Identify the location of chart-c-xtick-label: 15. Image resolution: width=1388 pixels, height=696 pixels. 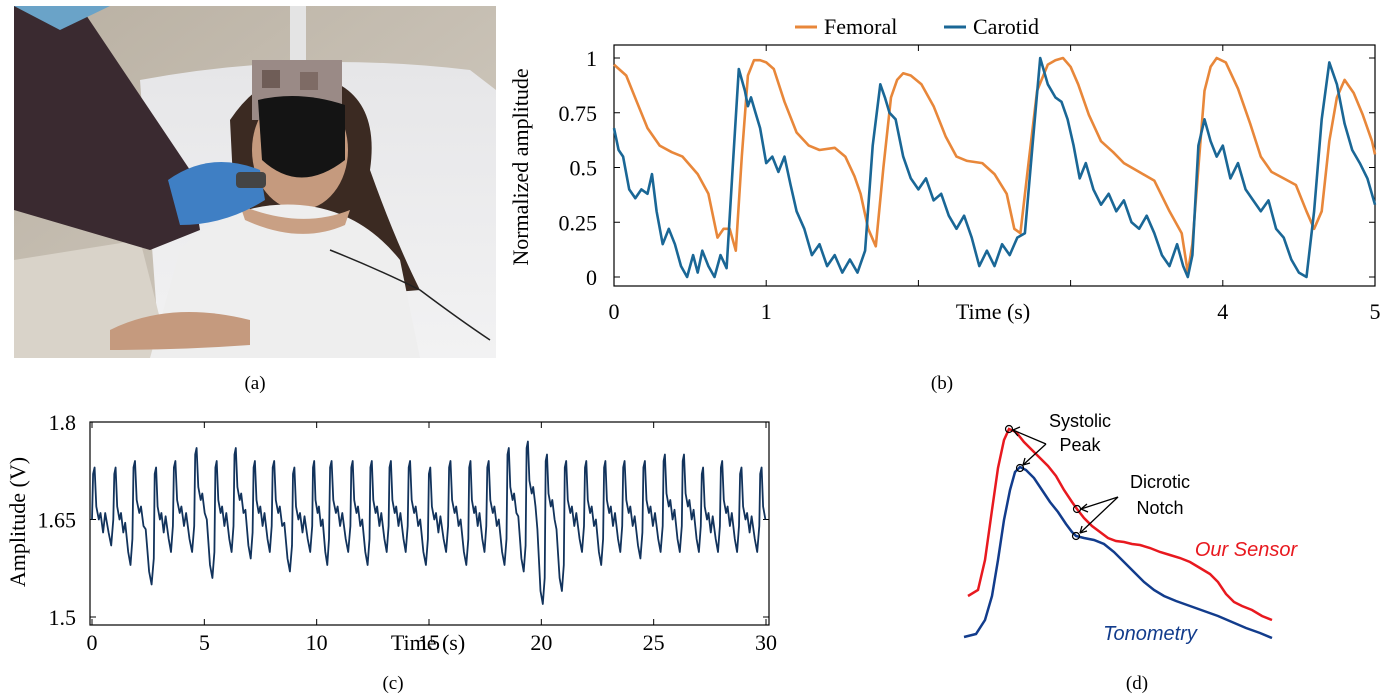
(429, 642).